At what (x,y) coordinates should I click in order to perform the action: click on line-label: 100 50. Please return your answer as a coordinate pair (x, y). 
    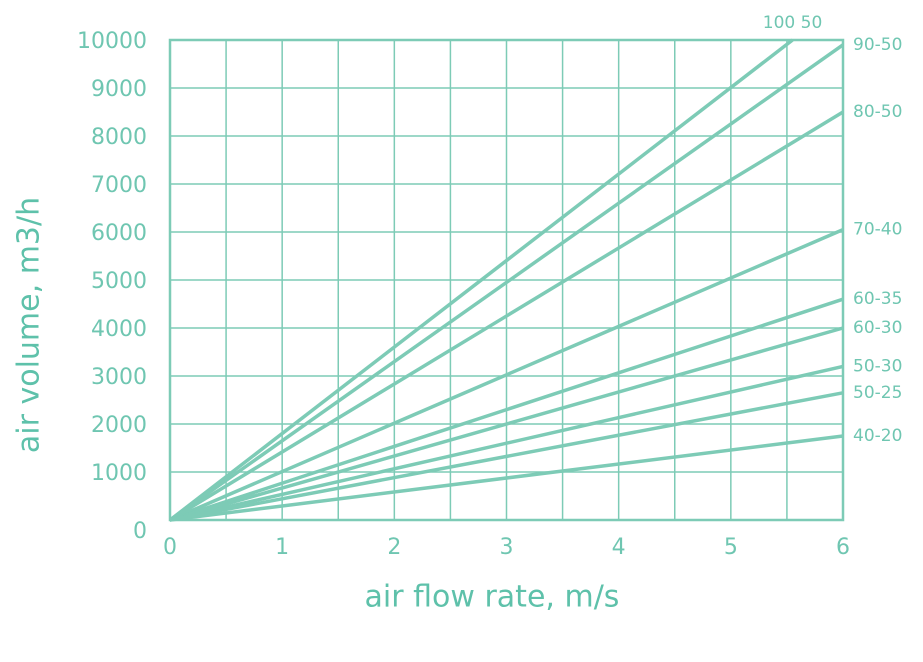
    Looking at the image, I should click on (792, 23).